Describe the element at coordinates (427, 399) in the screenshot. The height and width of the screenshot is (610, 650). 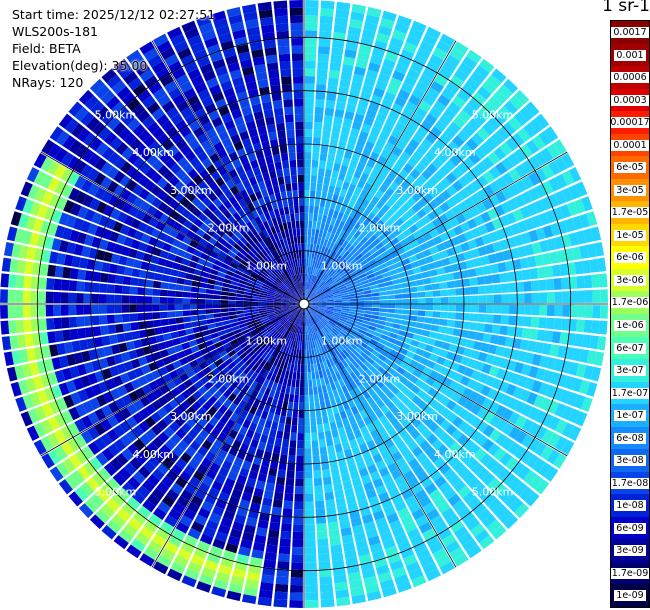
I see `ray` at that location.